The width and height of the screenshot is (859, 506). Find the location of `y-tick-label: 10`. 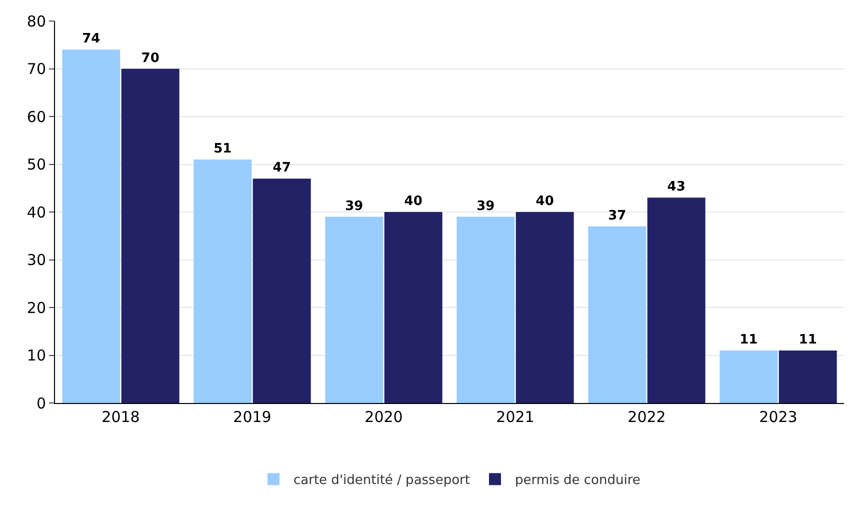

y-tick-label: 10 is located at coordinates (36, 355).